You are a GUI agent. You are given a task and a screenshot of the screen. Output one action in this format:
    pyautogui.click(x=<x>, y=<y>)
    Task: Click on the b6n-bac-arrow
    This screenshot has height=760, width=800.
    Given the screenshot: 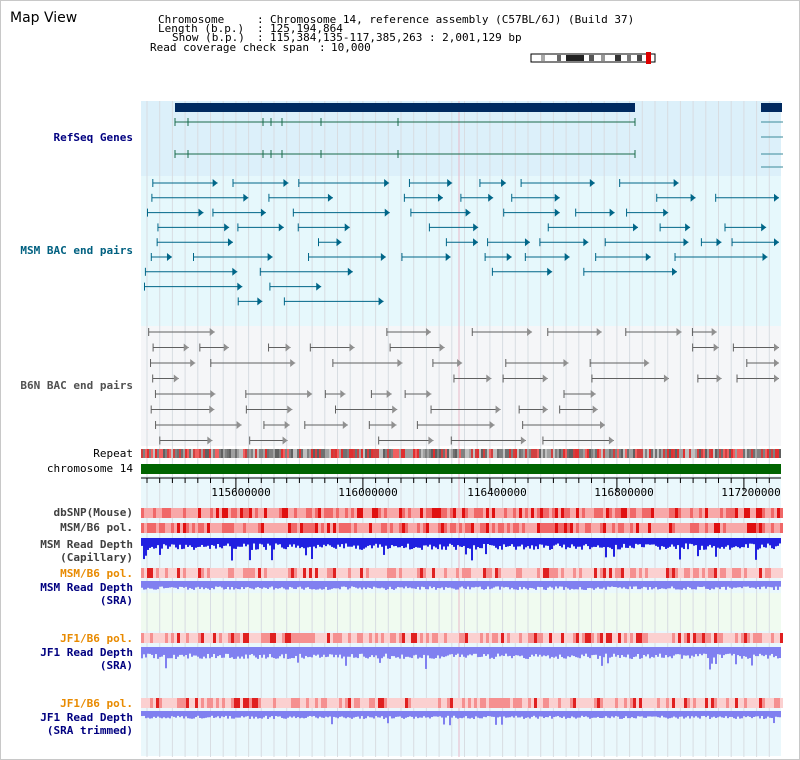 What is the action you would take?
    pyautogui.click(x=530, y=332)
    